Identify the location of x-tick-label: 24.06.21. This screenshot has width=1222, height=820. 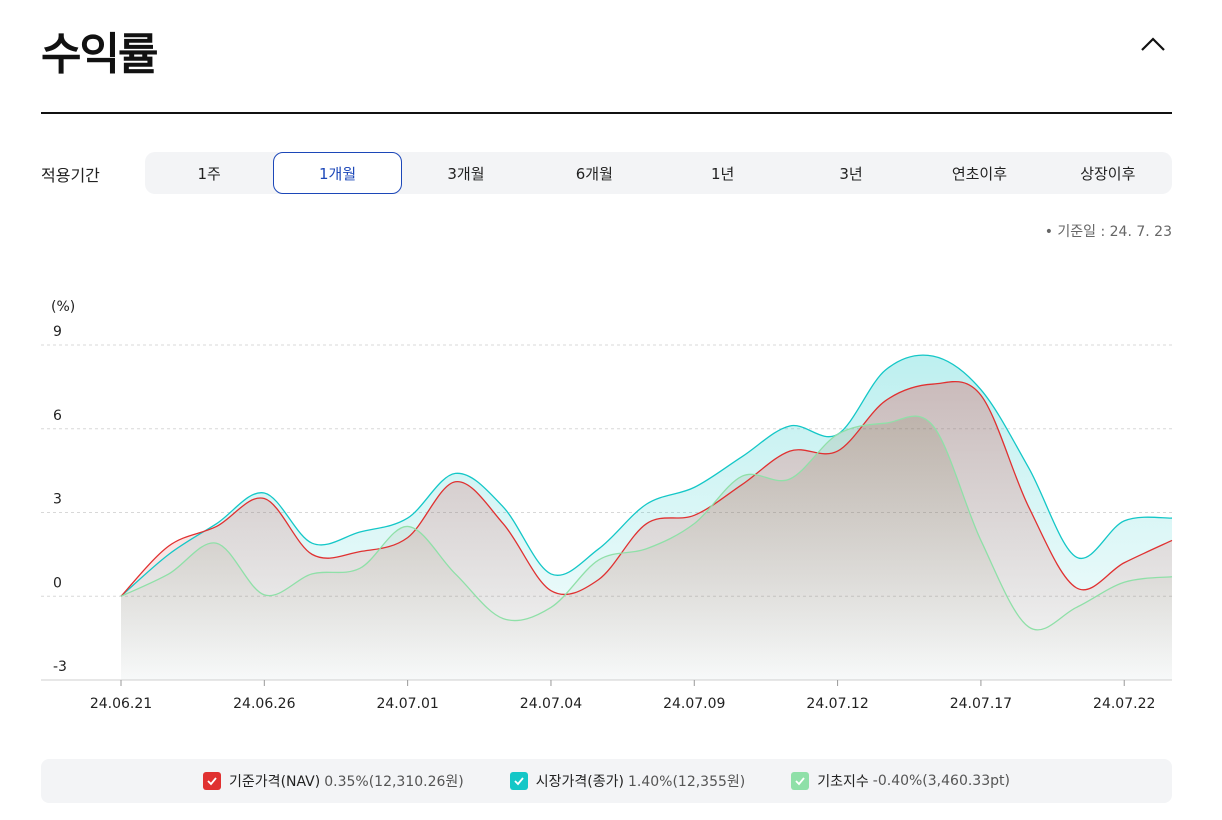
(121, 704).